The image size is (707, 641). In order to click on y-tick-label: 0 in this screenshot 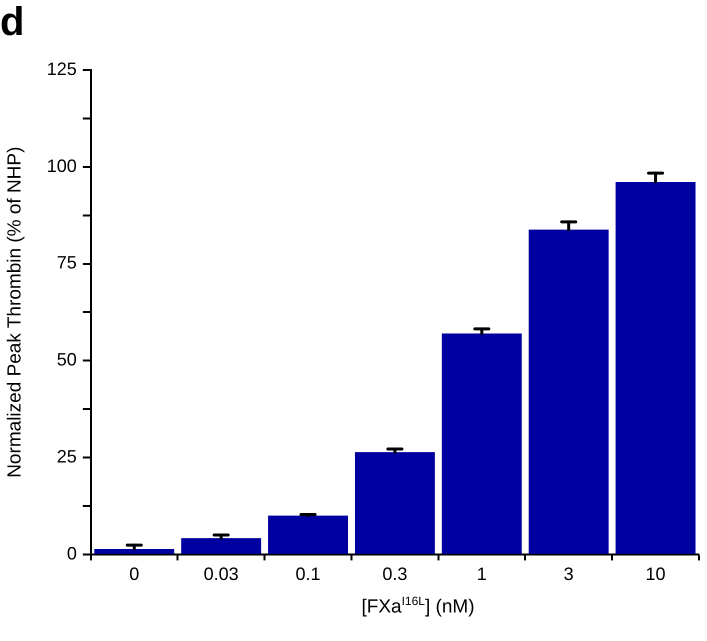, I will do `click(71, 553)`.